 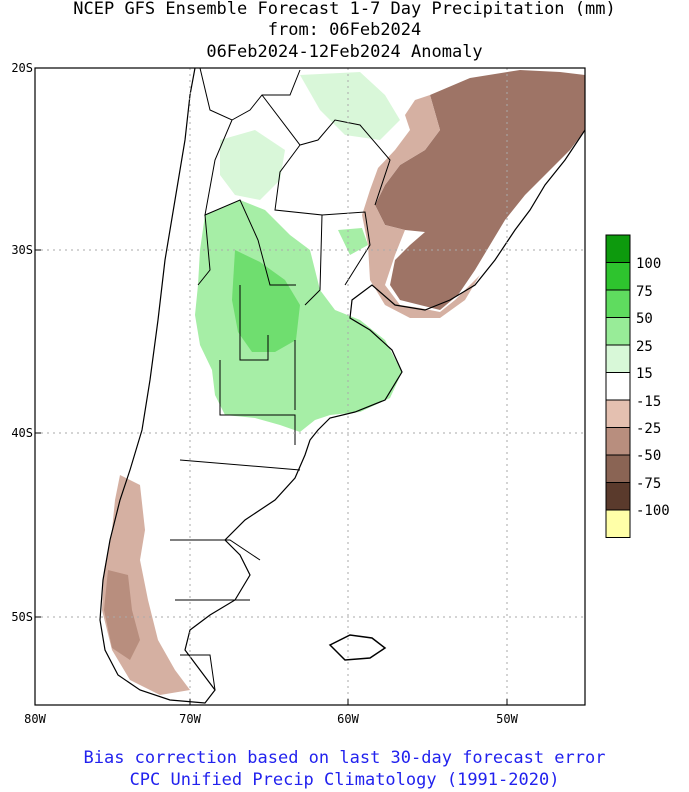 I want to click on light-dry-anomaly-region, so click(x=421, y=206).